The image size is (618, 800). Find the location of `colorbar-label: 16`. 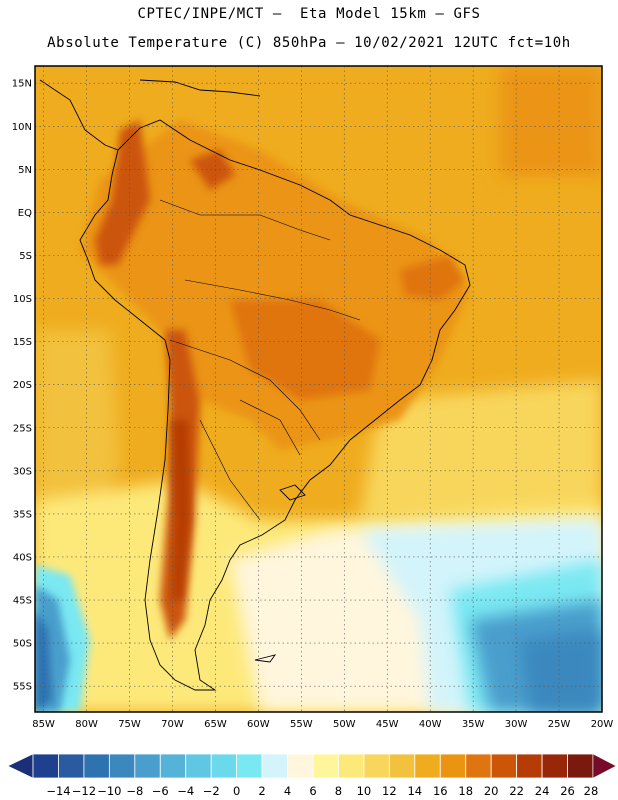

colorbar-label: 16 is located at coordinates (440, 791).